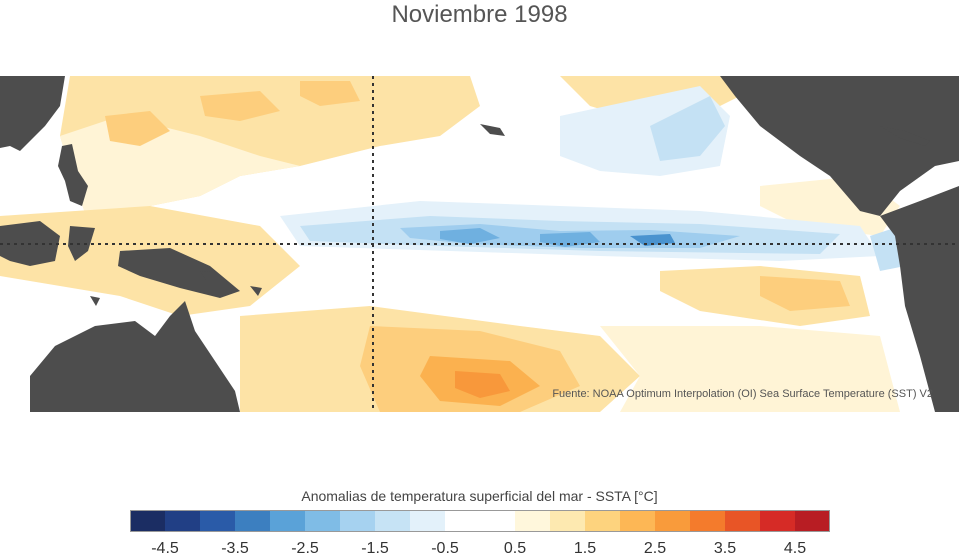  Describe the element at coordinates (687, 128) in the screenshot. I see `cool-patch-northeast` at that location.